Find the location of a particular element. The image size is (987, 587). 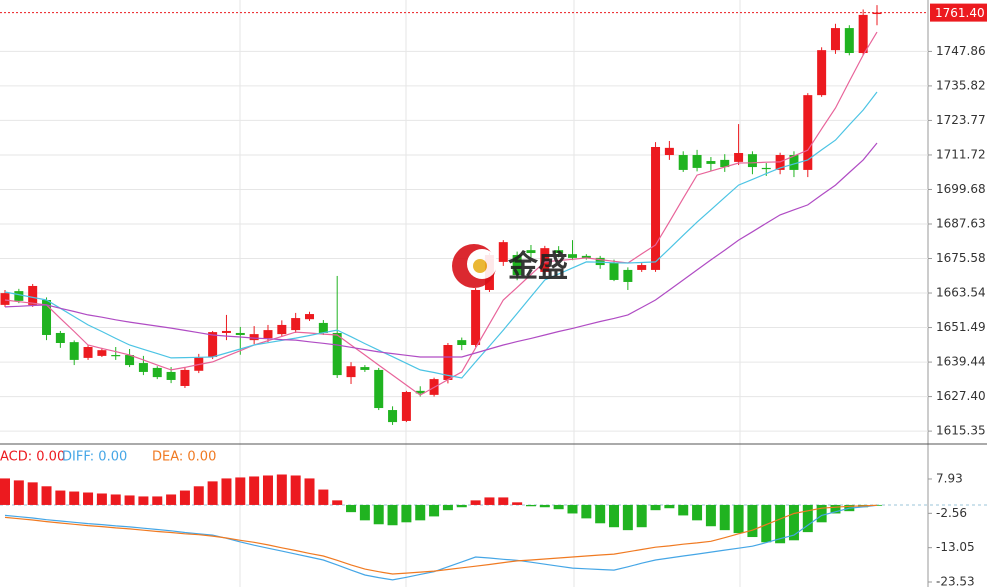

watermark: 金盛 is located at coordinates (510, 266).